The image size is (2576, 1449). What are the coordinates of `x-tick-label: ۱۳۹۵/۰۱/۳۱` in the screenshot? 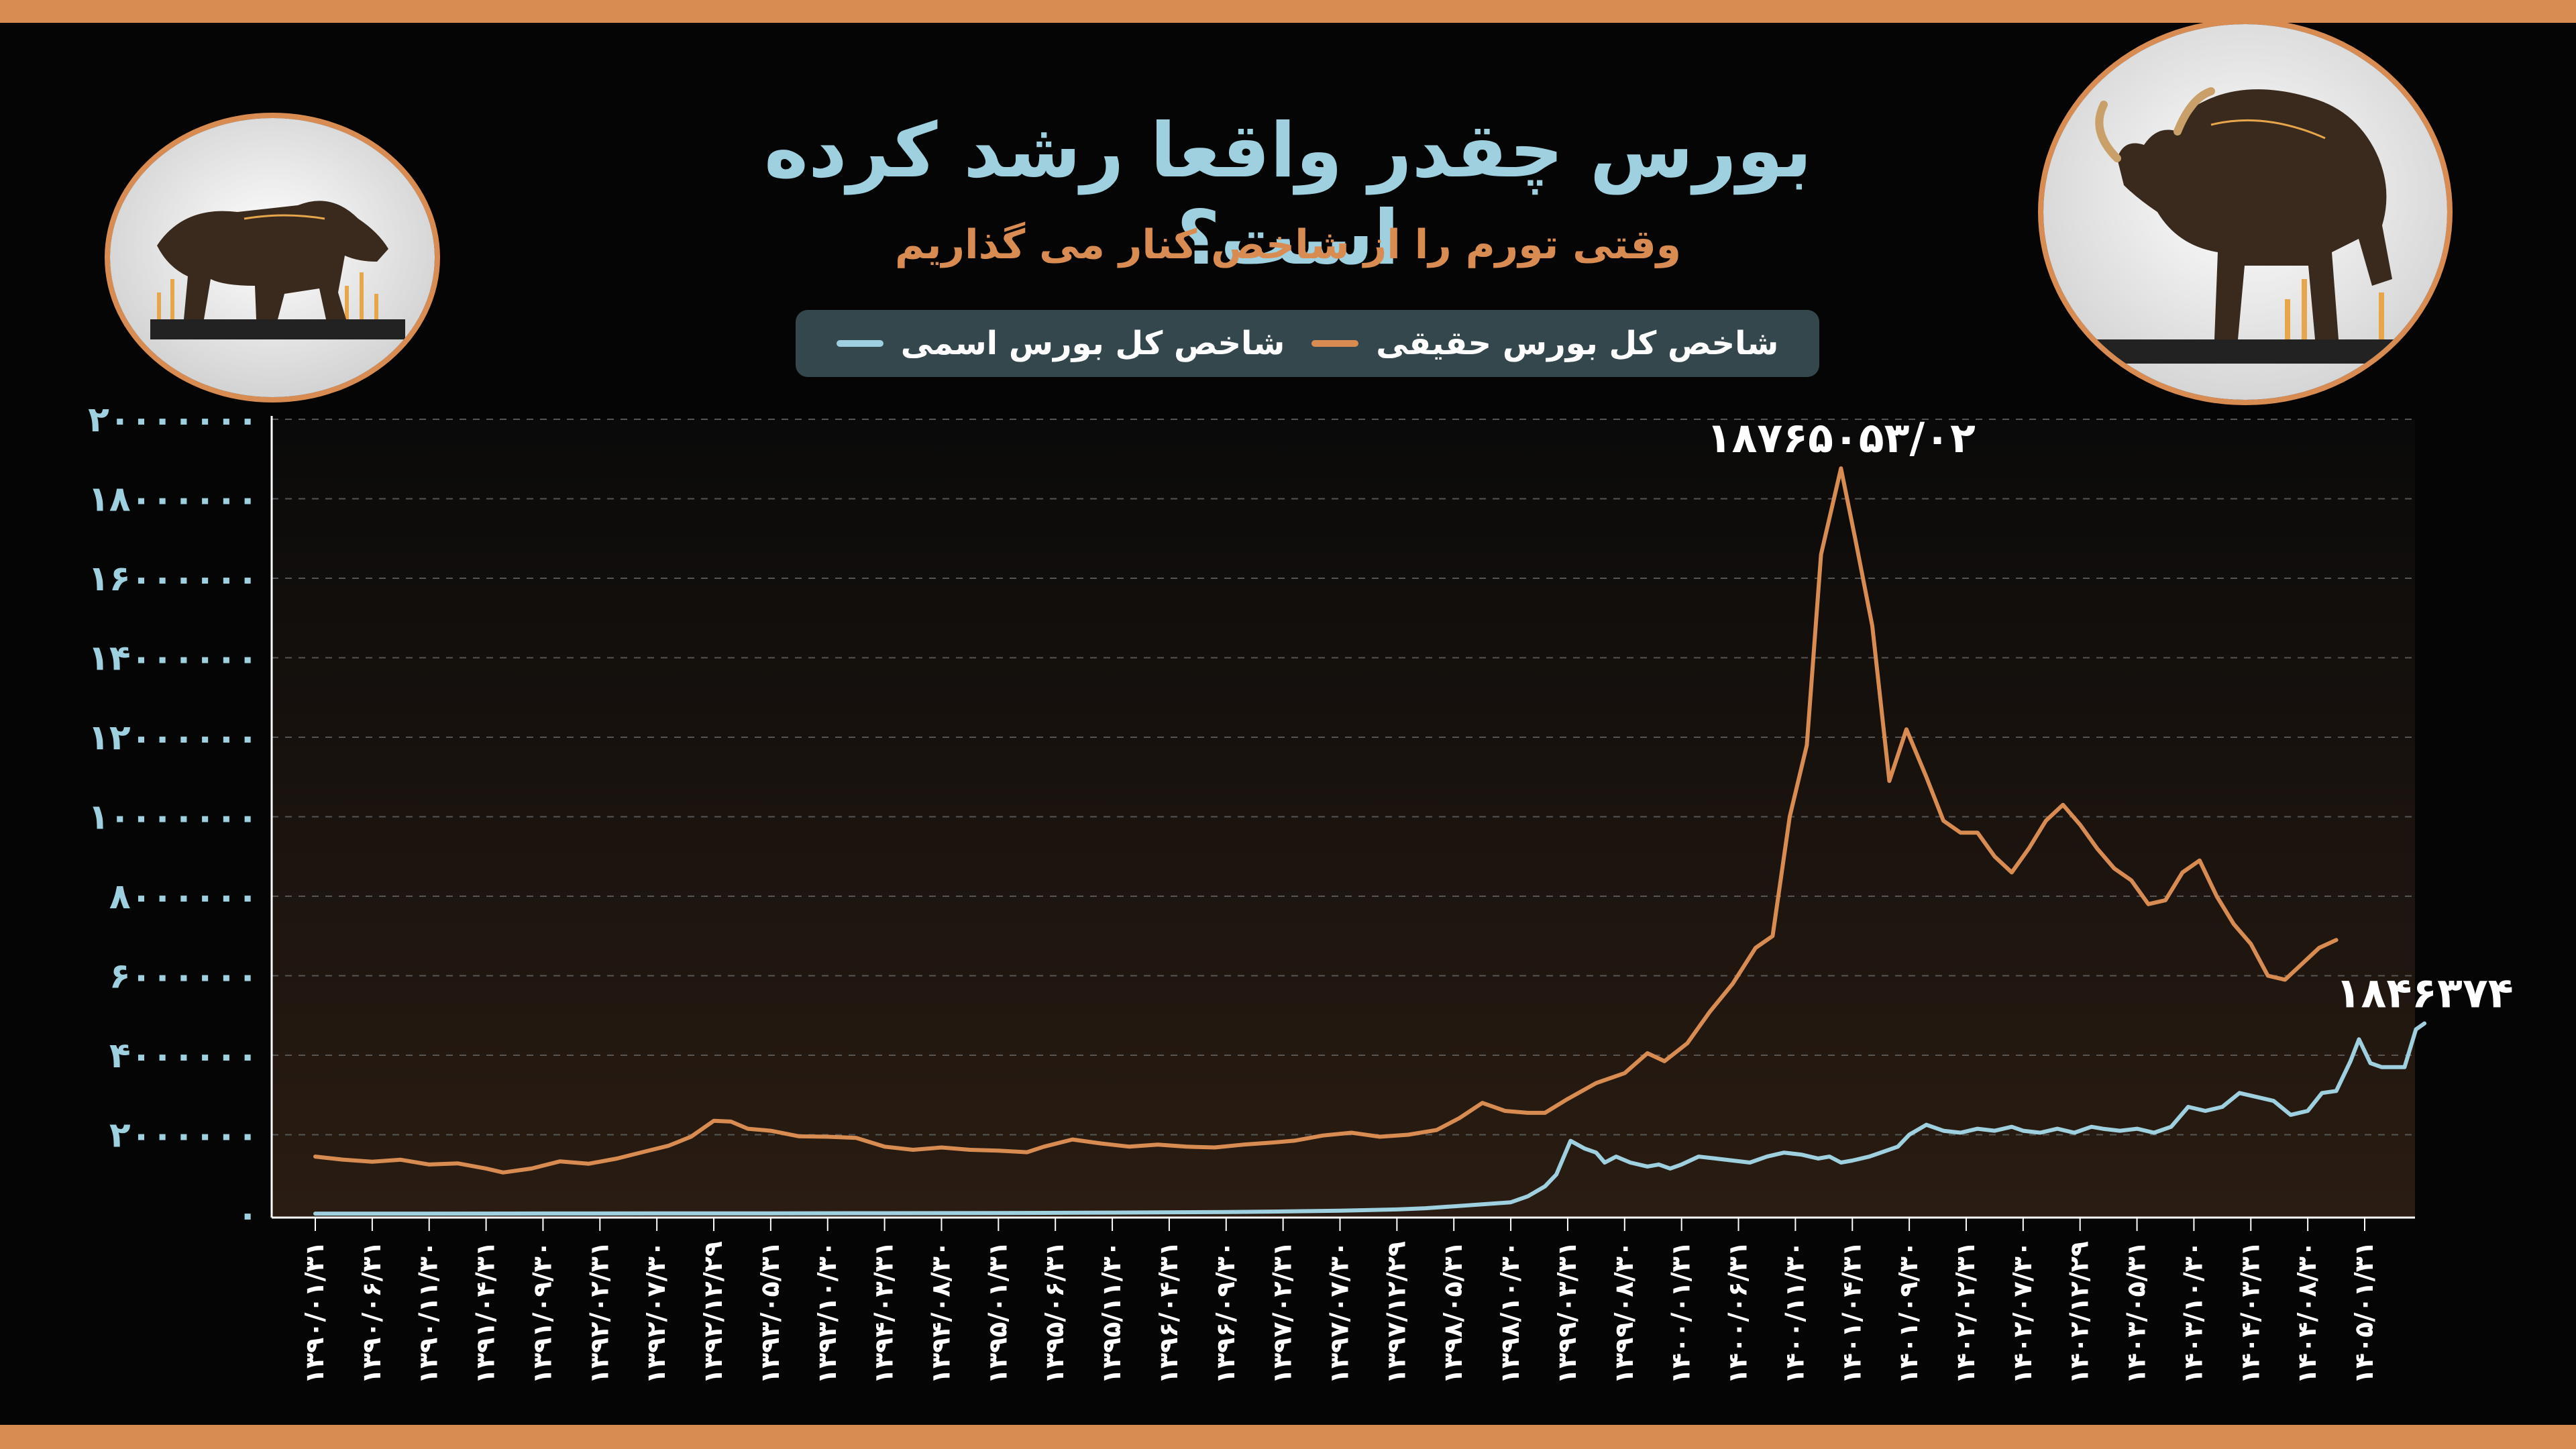 It's located at (997, 1312).